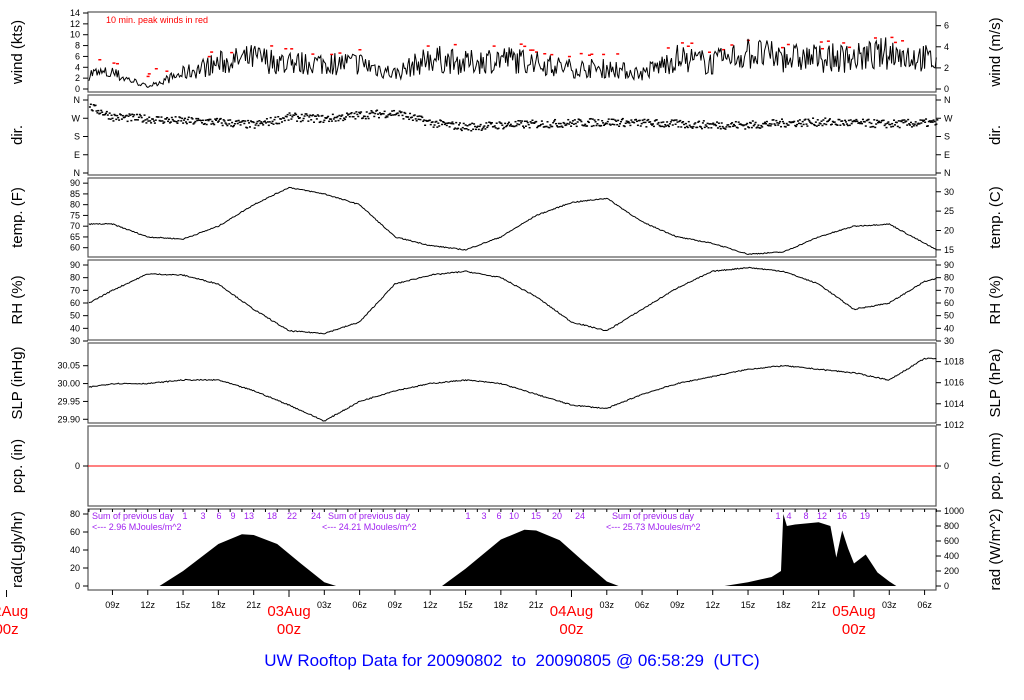  I want to click on dir-ytick-label-right: N, so click(947, 100).